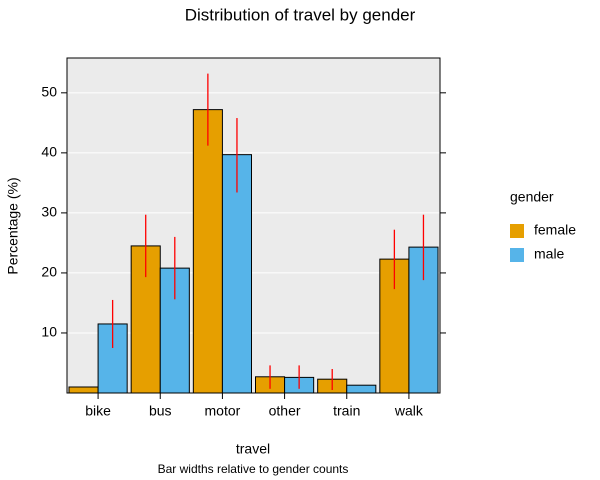  I want to click on y-tick-label: 10, so click(49, 332).